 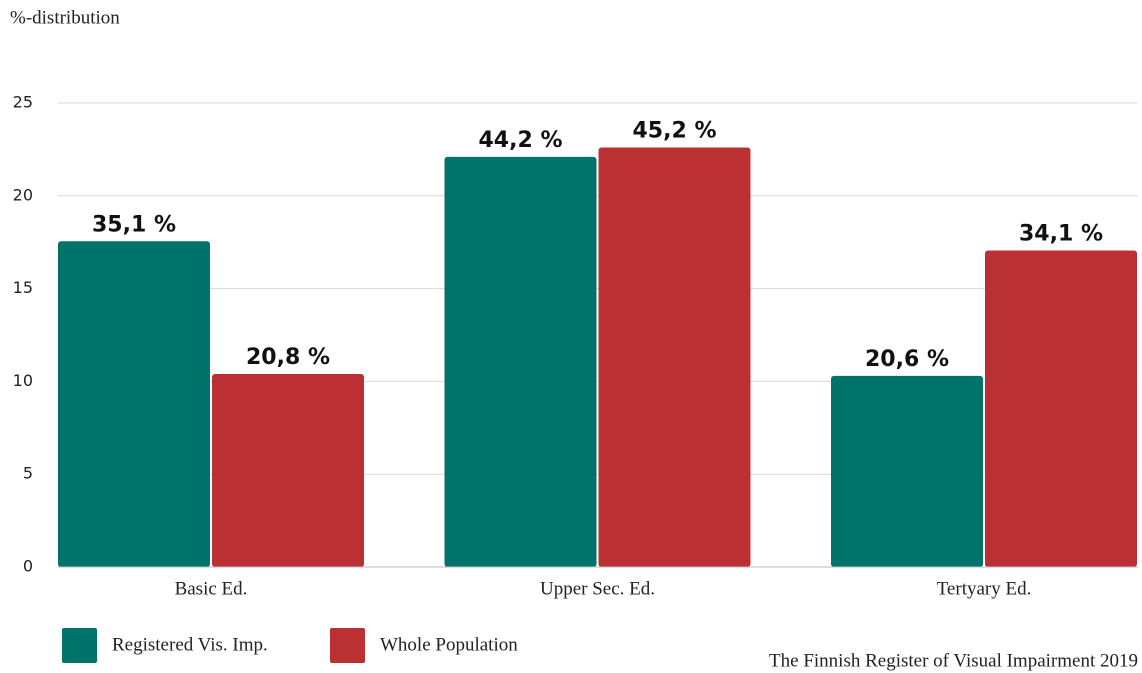 I want to click on x-tick-label: Upper Sec. Ed., so click(x=597, y=588).